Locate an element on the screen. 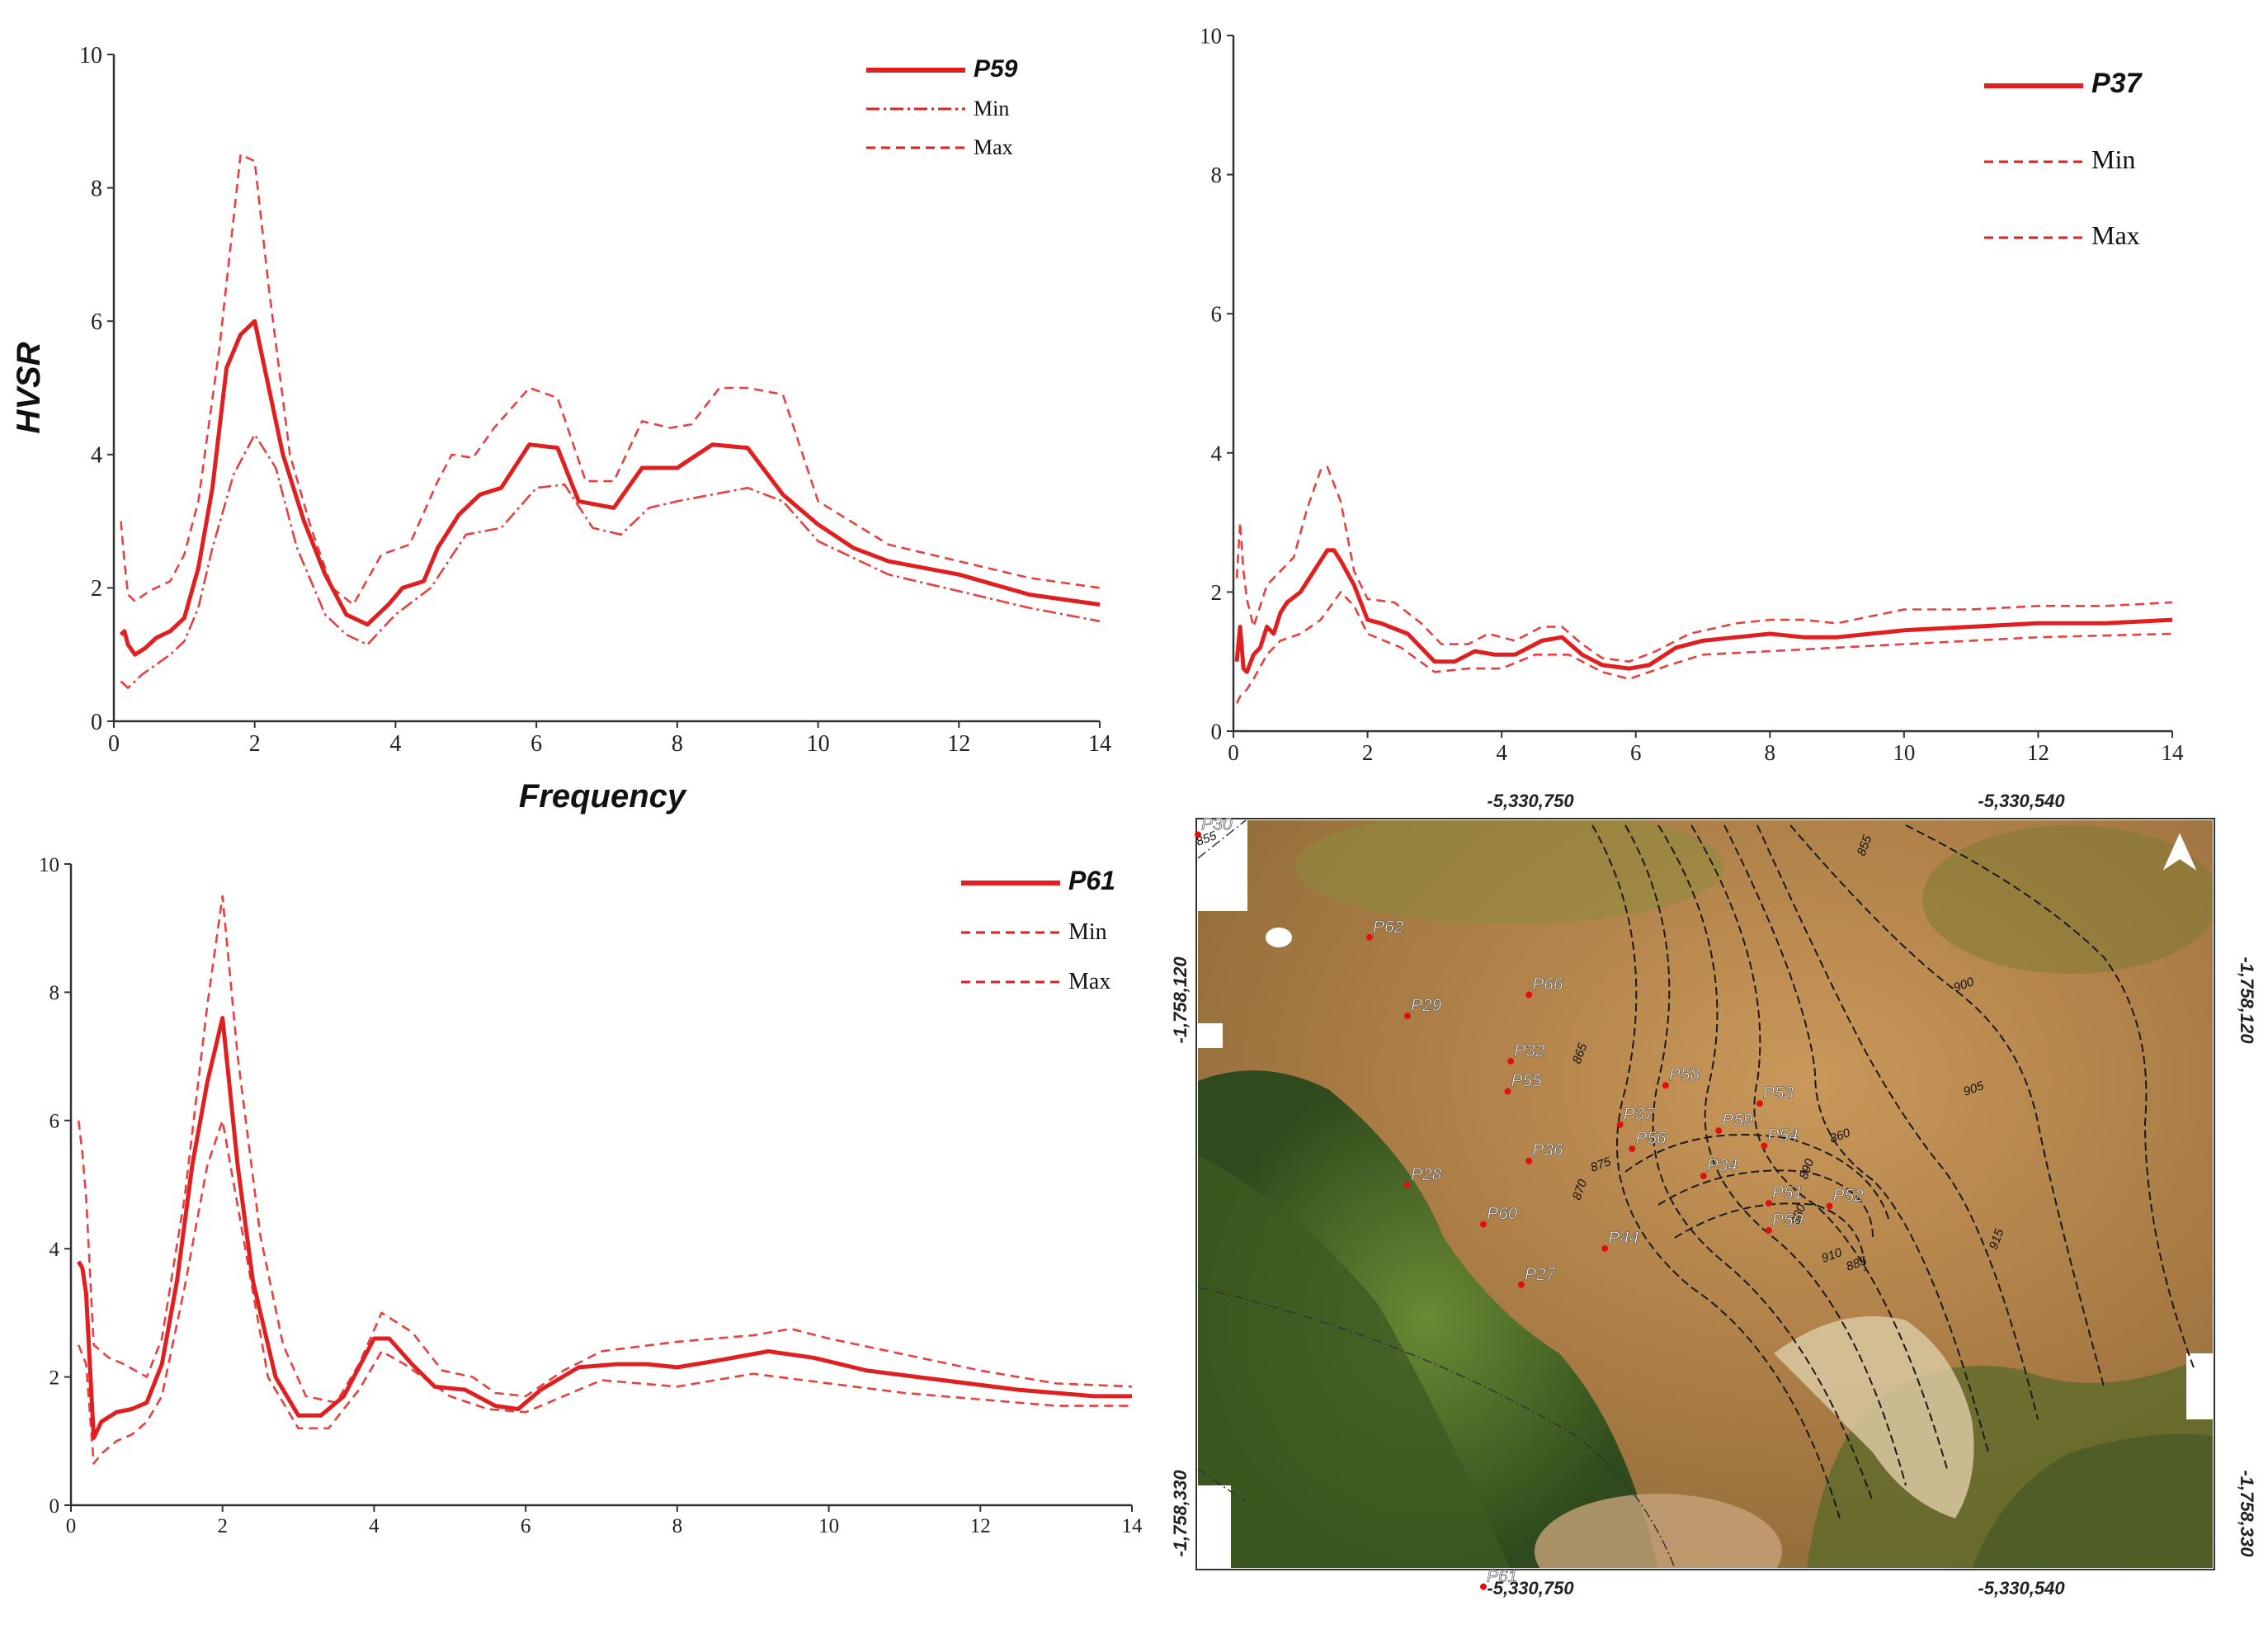 This screenshot has height=1629, width=2268. point-label-p56: P56 is located at coordinates (1651, 1138).